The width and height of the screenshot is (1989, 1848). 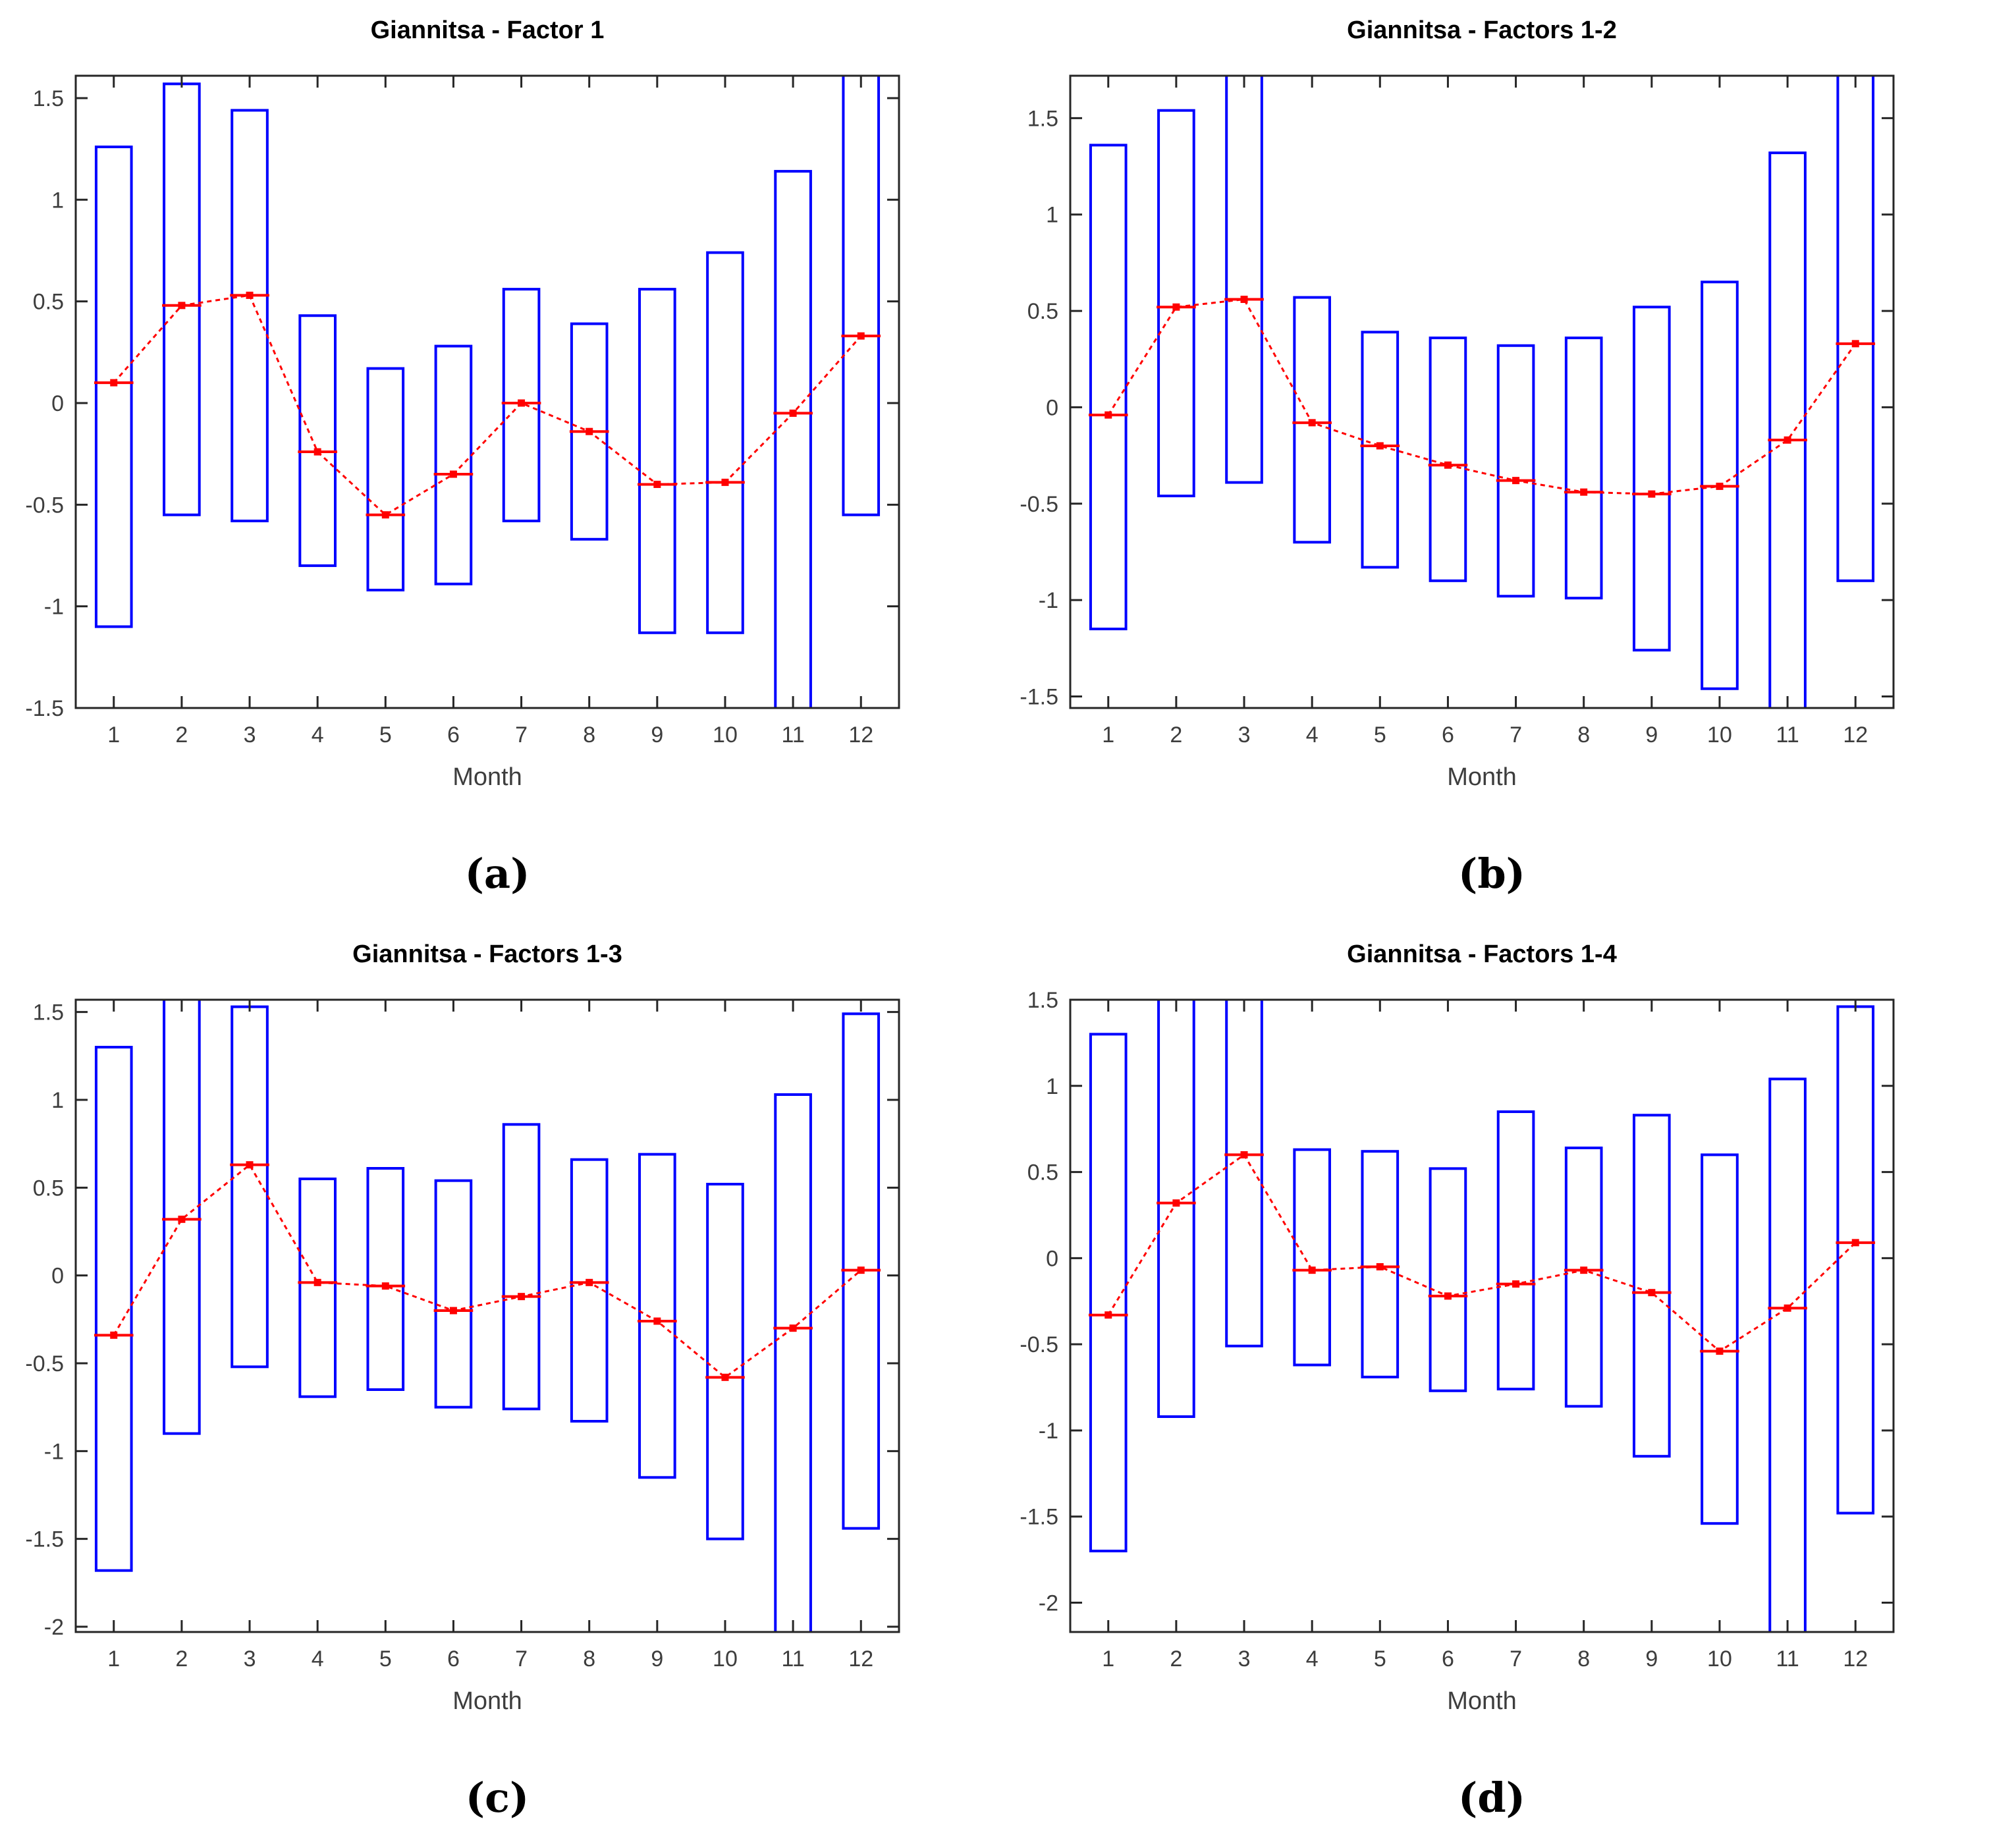 What do you see at coordinates (1048, 1603) in the screenshot?
I see `svg-text: -2` at bounding box center [1048, 1603].